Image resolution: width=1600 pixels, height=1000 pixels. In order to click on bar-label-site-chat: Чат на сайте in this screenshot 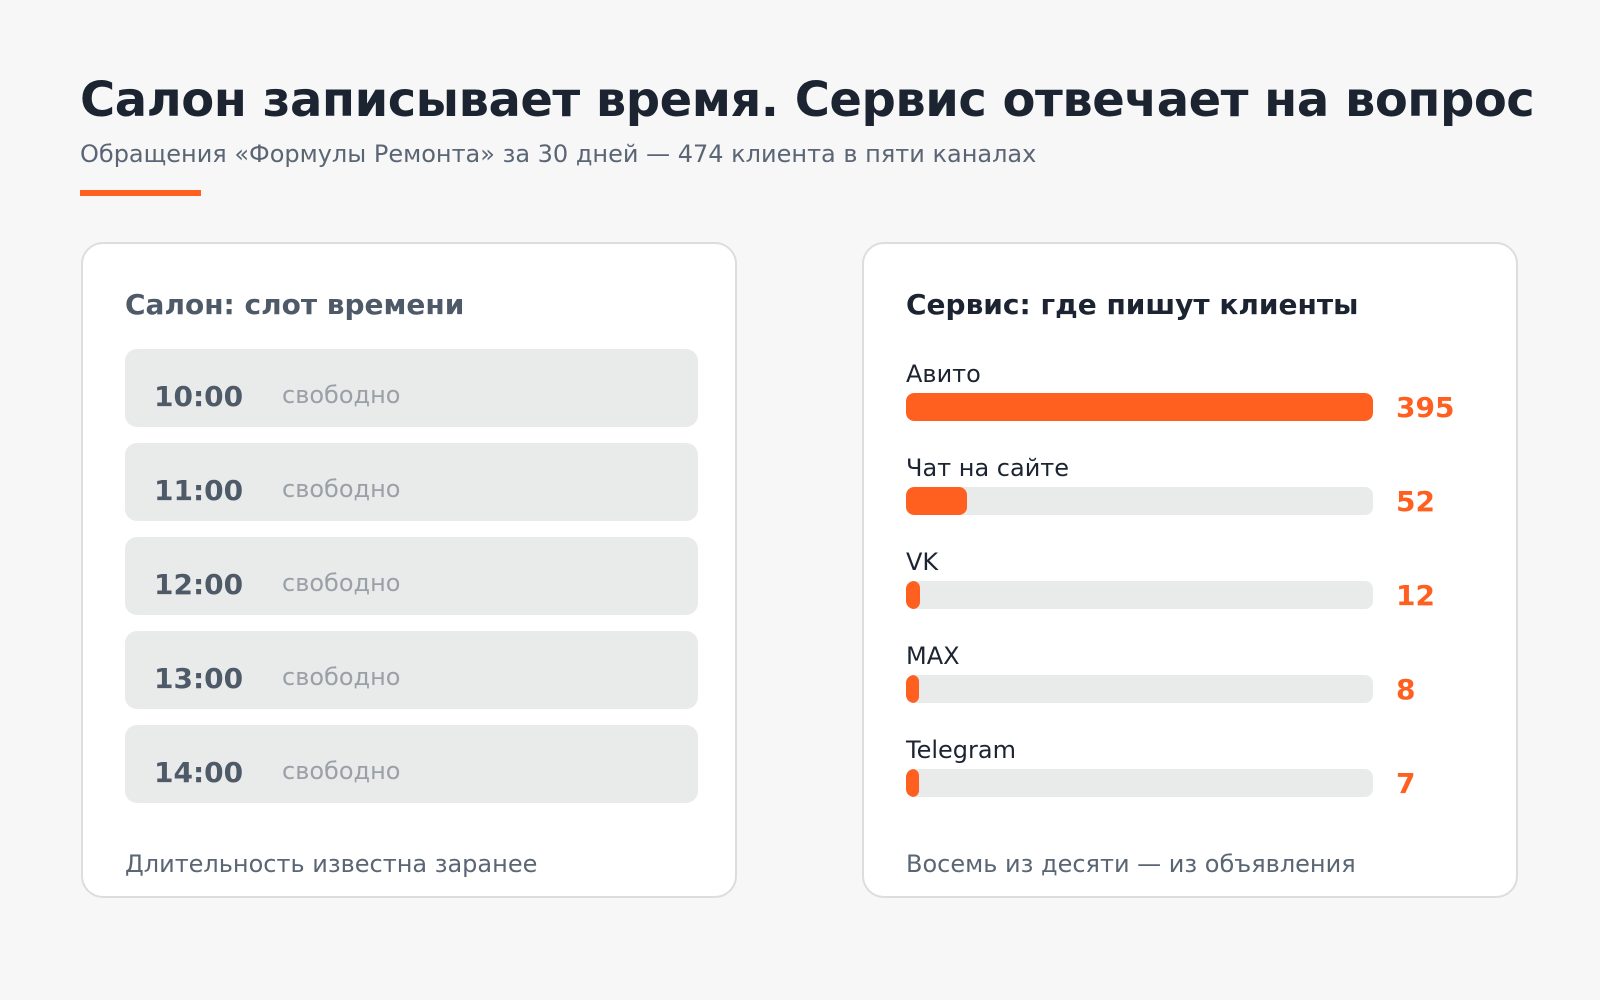, I will do `click(988, 468)`.